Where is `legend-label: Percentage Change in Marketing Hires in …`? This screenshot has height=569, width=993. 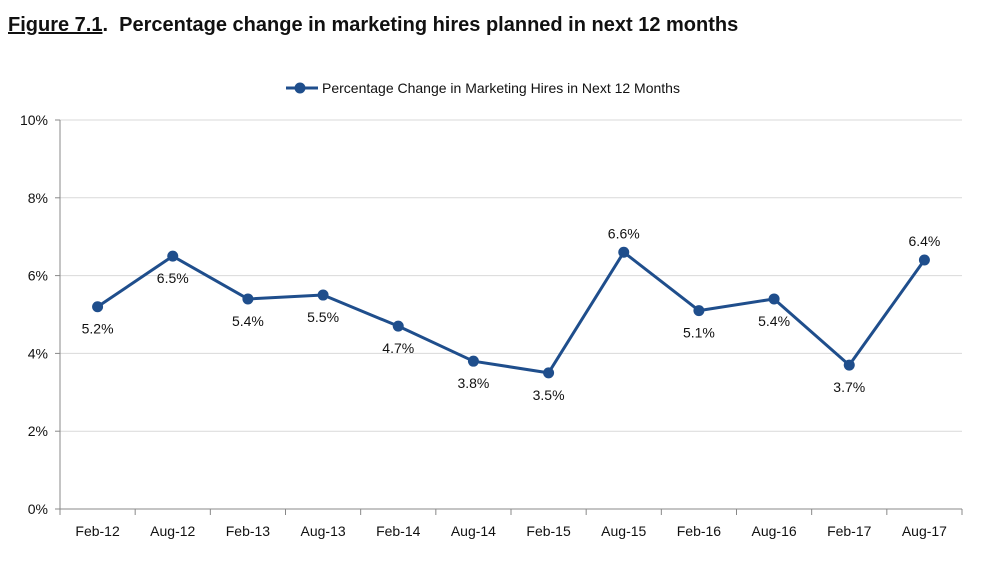 legend-label: Percentage Change in Marketing Hires in … is located at coordinates (501, 88).